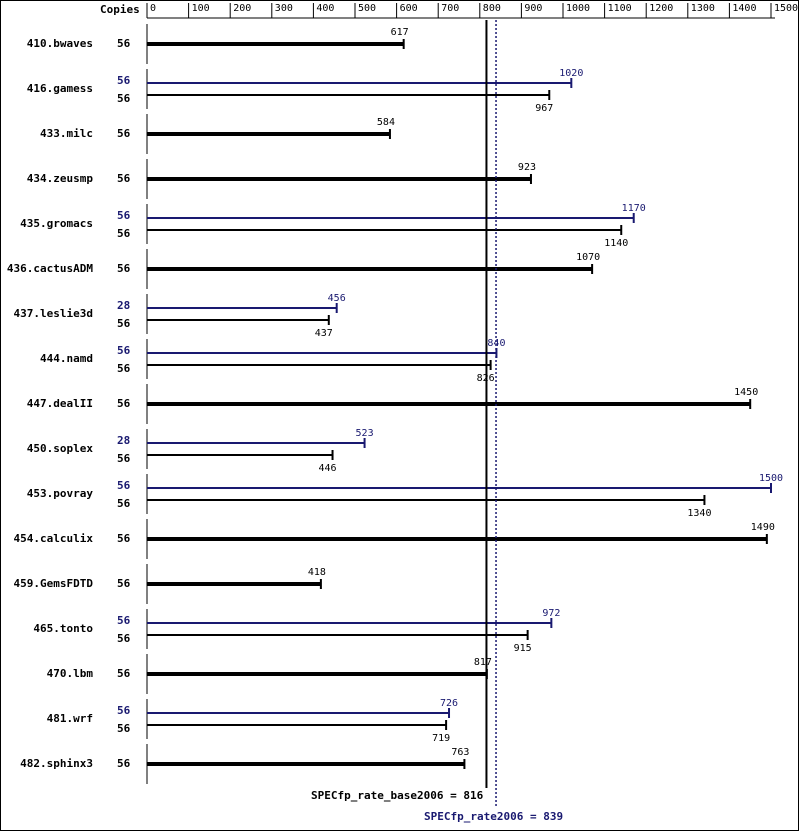 The height and width of the screenshot is (831, 799). What do you see at coordinates (699, 513) in the screenshot?
I see `base-value-label: 1340` at bounding box center [699, 513].